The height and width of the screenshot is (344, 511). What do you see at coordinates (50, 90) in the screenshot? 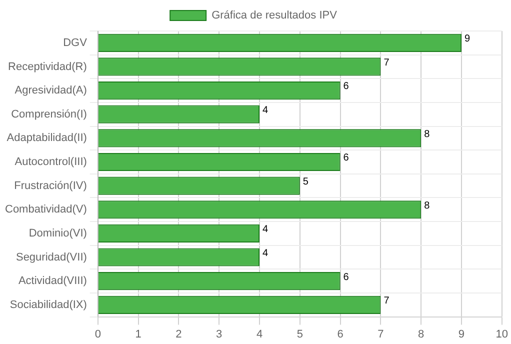
I see `y-tick-label: Agresividad(A)` at bounding box center [50, 90].